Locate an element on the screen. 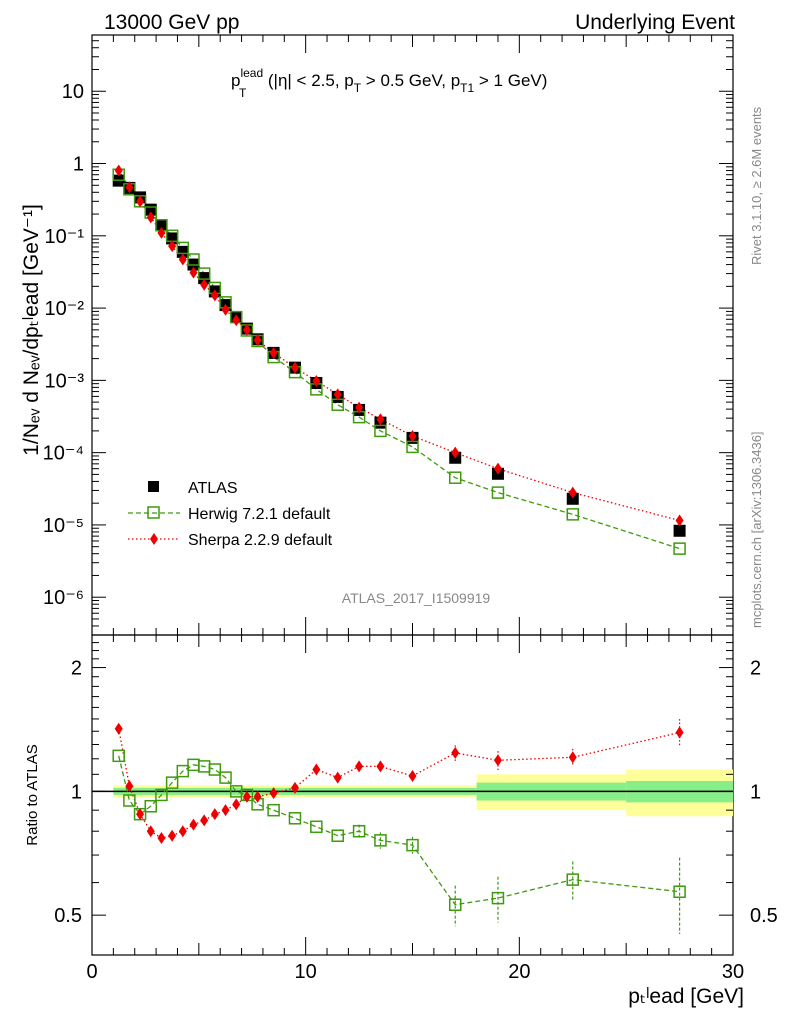  main-y-tick-label: 10⁻³ is located at coordinates (65, 381).